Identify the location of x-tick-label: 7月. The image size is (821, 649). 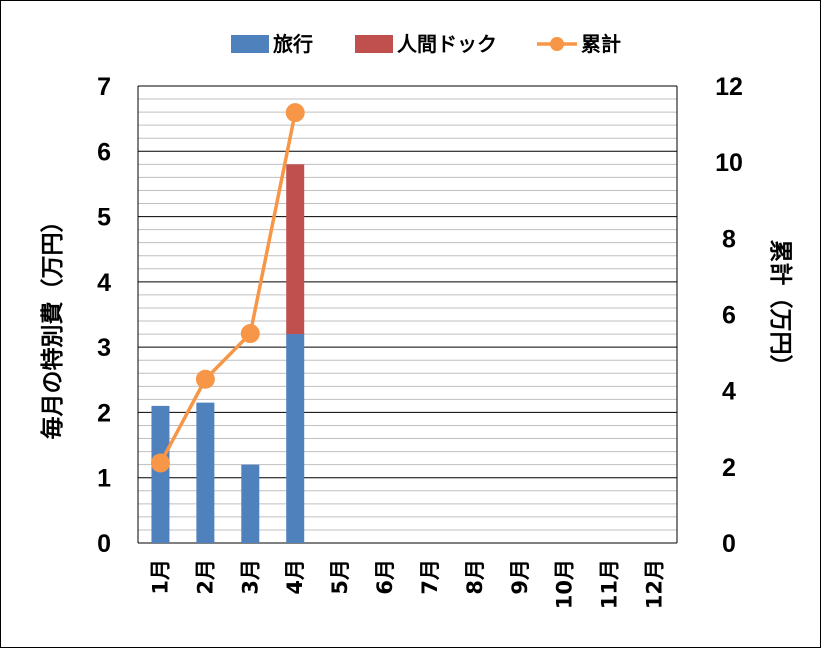
(430, 577).